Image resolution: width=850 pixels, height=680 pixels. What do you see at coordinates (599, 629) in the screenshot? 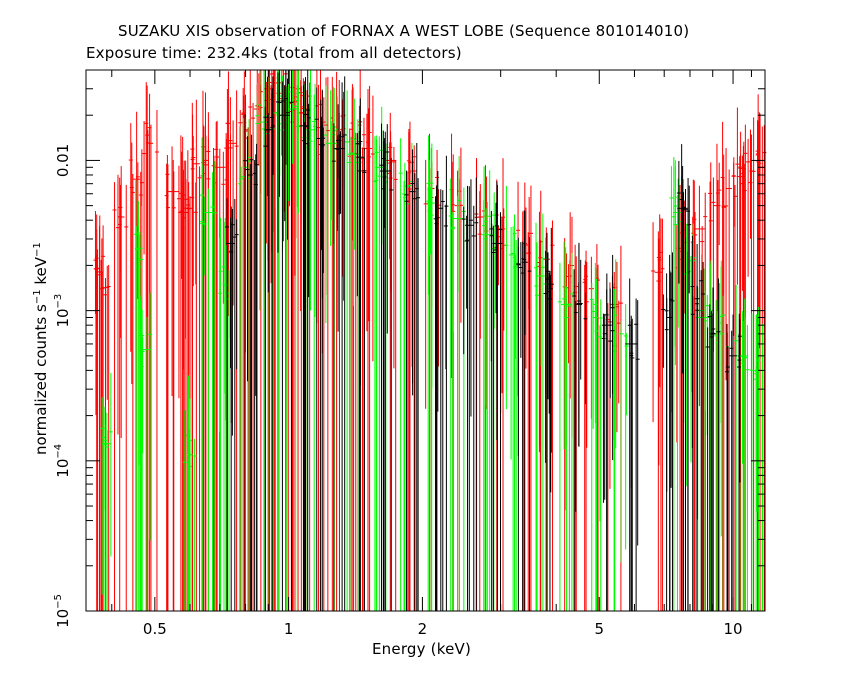
I see `x-tick-label: 5` at bounding box center [599, 629].